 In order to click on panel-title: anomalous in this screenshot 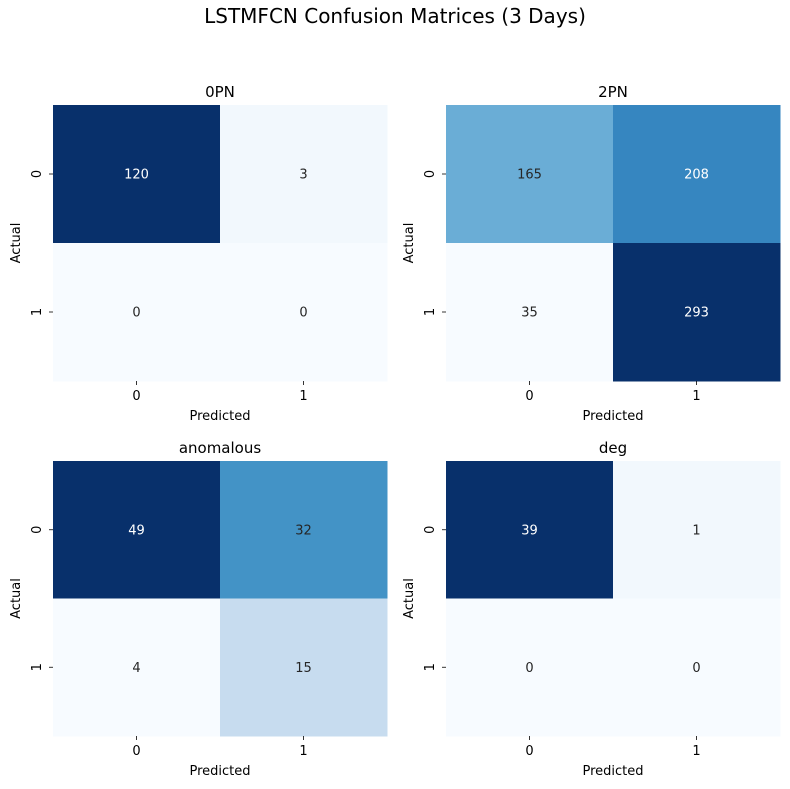, I will do `click(220, 448)`.